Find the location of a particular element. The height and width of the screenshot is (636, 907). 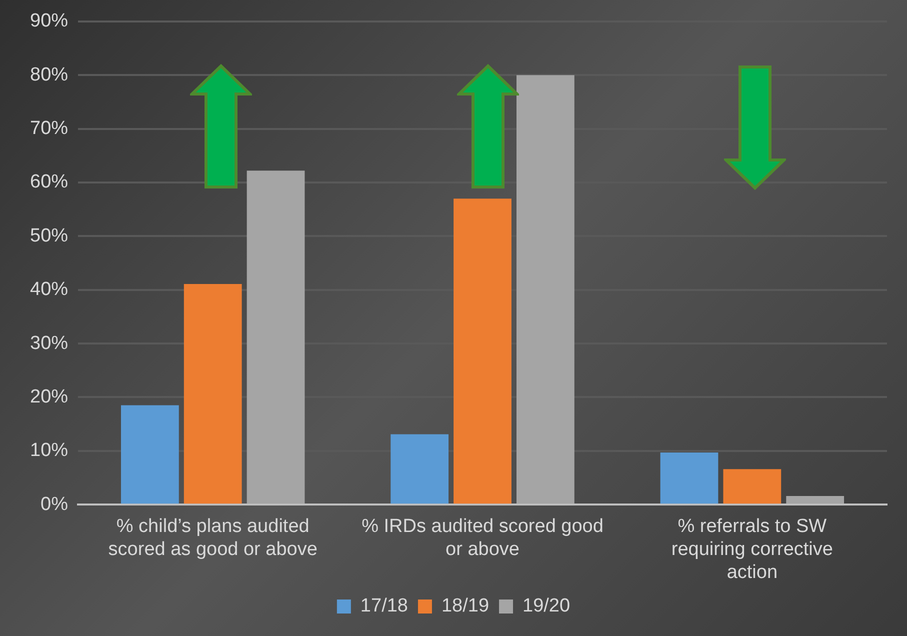

legend-label: 19/20 is located at coordinates (546, 606).